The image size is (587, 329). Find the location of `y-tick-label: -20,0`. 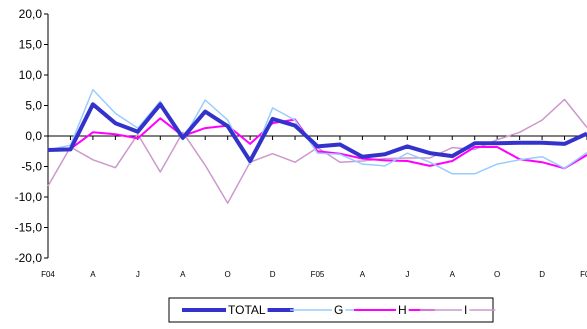

y-tick-label: -20,0 is located at coordinates (29, 258).